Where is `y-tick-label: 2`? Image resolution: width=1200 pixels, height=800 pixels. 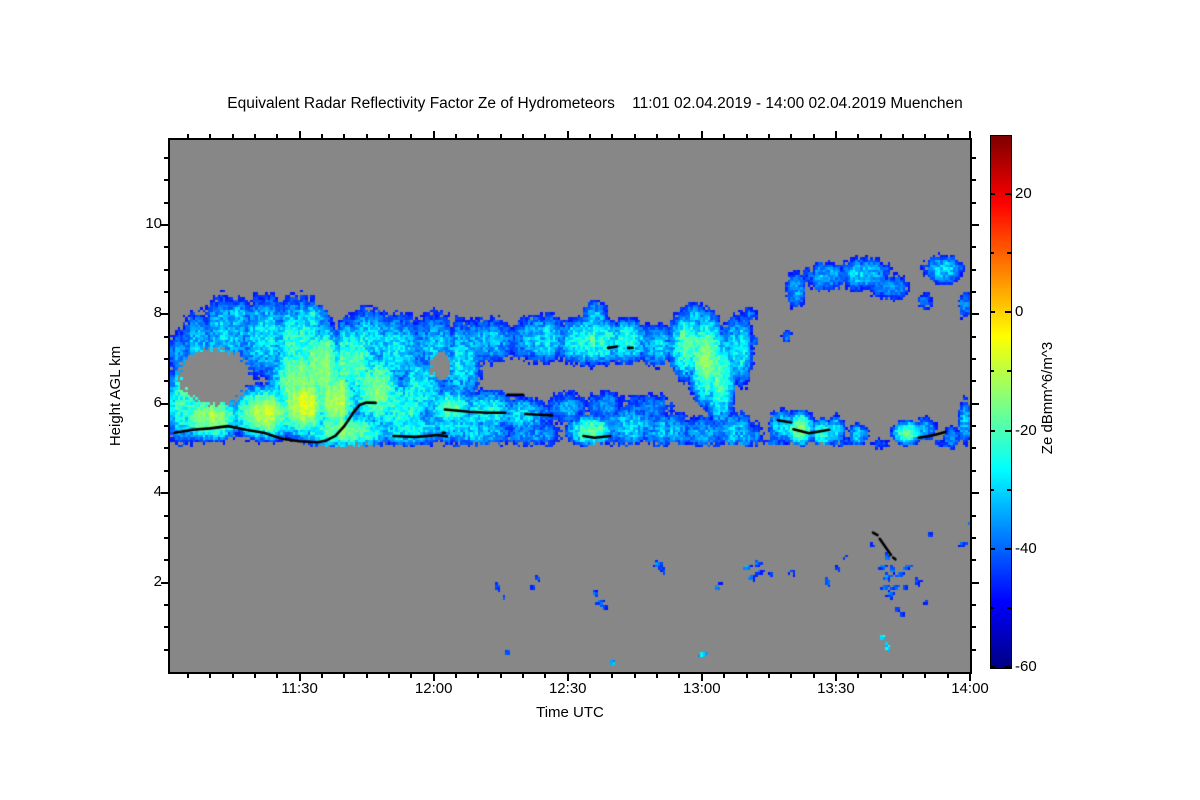 y-tick-label: 2 is located at coordinates (157, 581).